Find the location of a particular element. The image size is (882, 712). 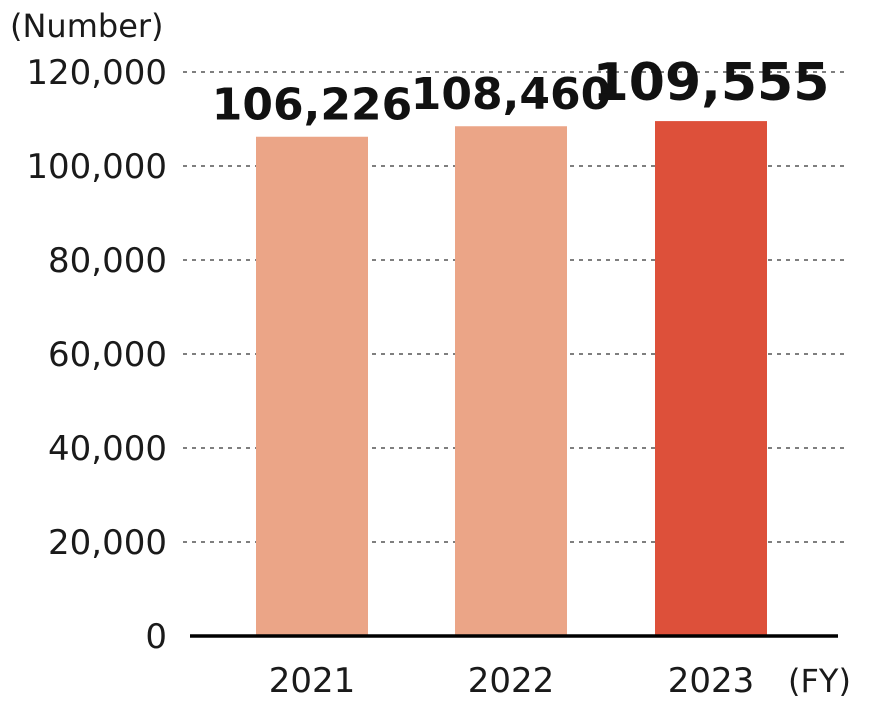

x-axis-unit-label: (FY) is located at coordinates (819, 681).